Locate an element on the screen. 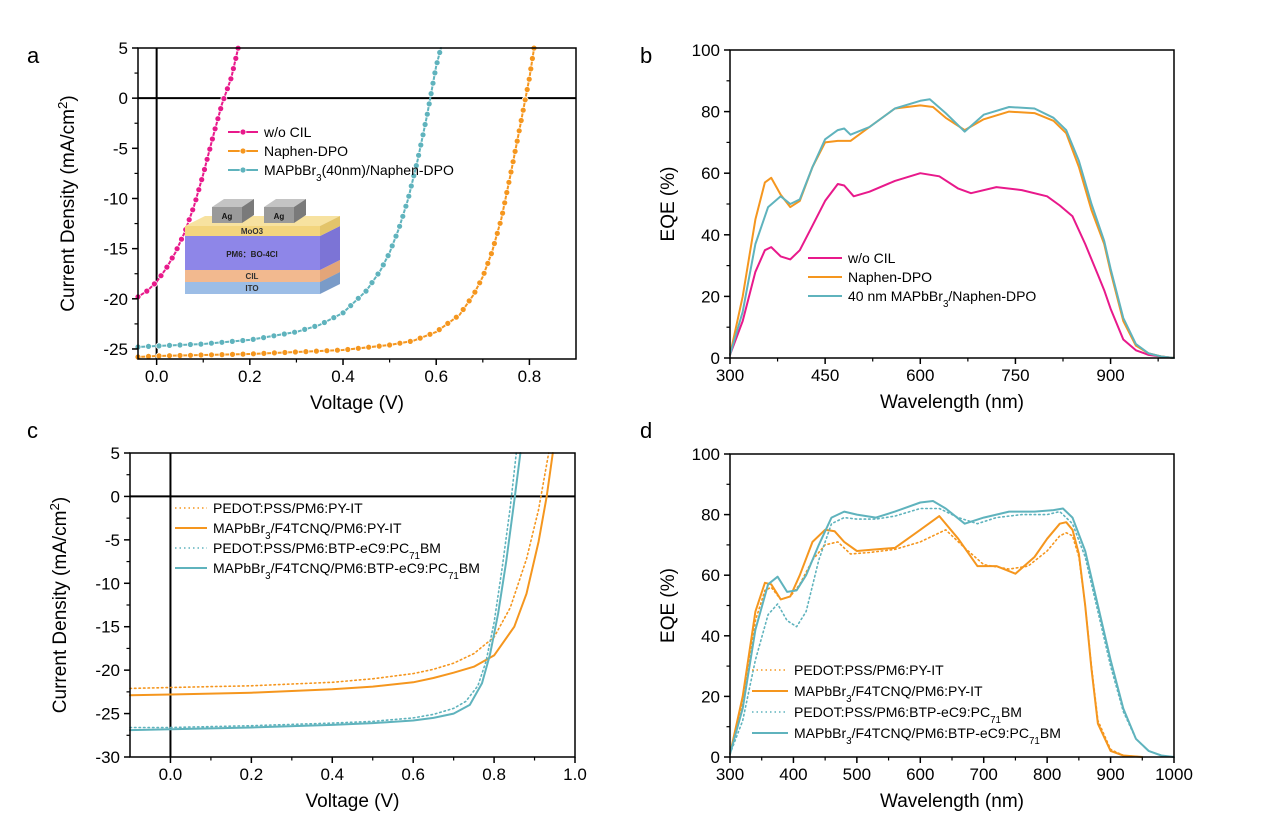  y-tick-label: 100 is located at coordinates (706, 50).